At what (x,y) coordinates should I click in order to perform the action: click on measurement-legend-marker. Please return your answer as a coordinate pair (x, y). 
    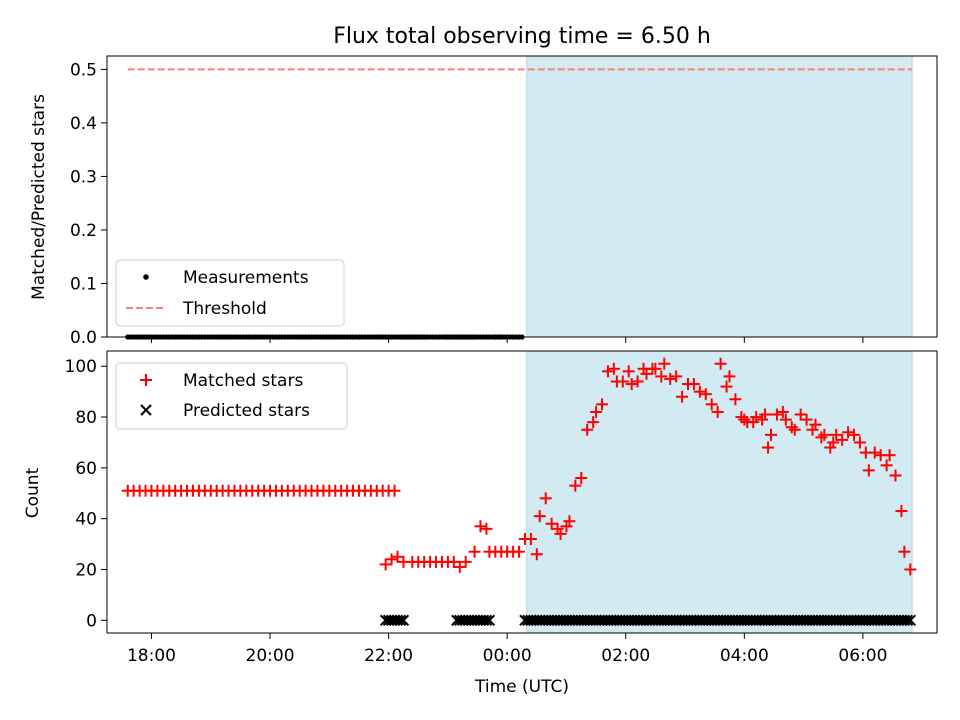
    Looking at the image, I should click on (146, 277).